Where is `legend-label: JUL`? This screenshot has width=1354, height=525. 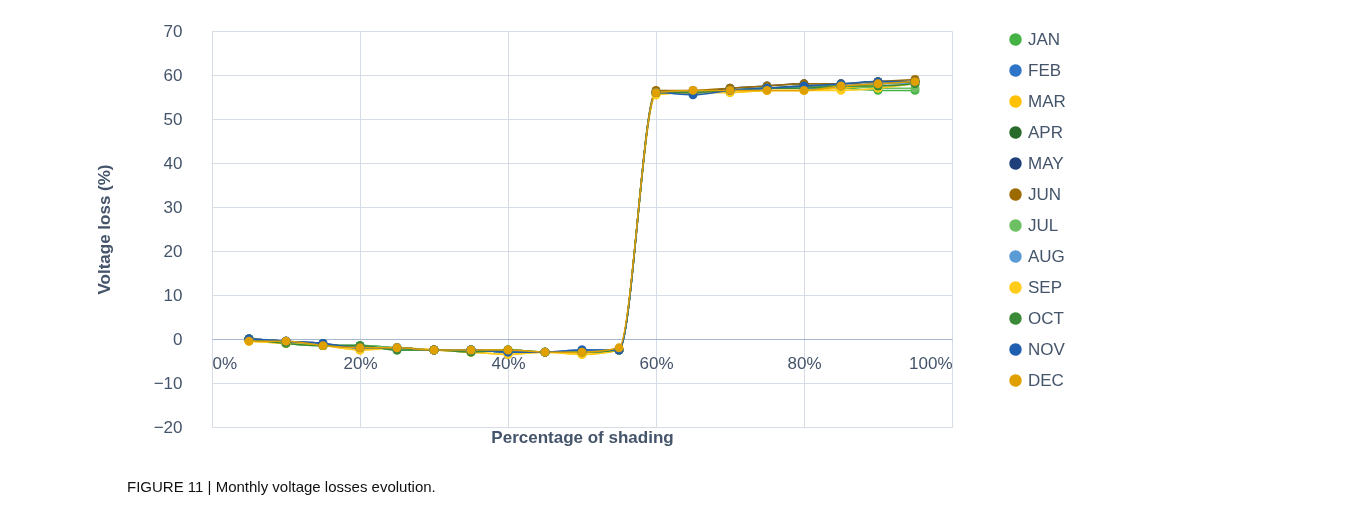 legend-label: JUL is located at coordinates (1043, 225).